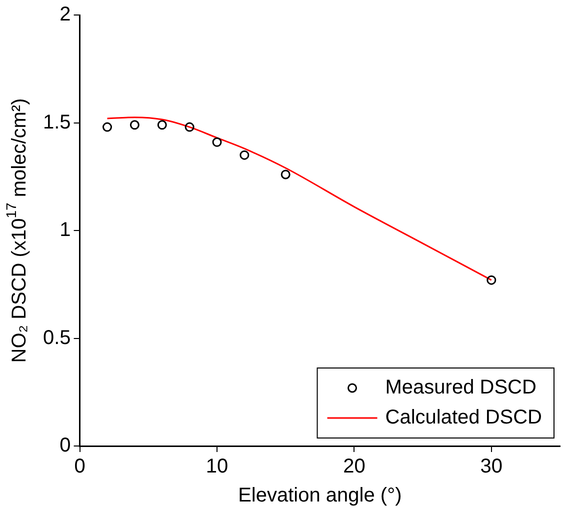 This screenshot has height=516, width=566. Describe the element at coordinates (491, 467) in the screenshot. I see `x-tick-label: 30` at that location.